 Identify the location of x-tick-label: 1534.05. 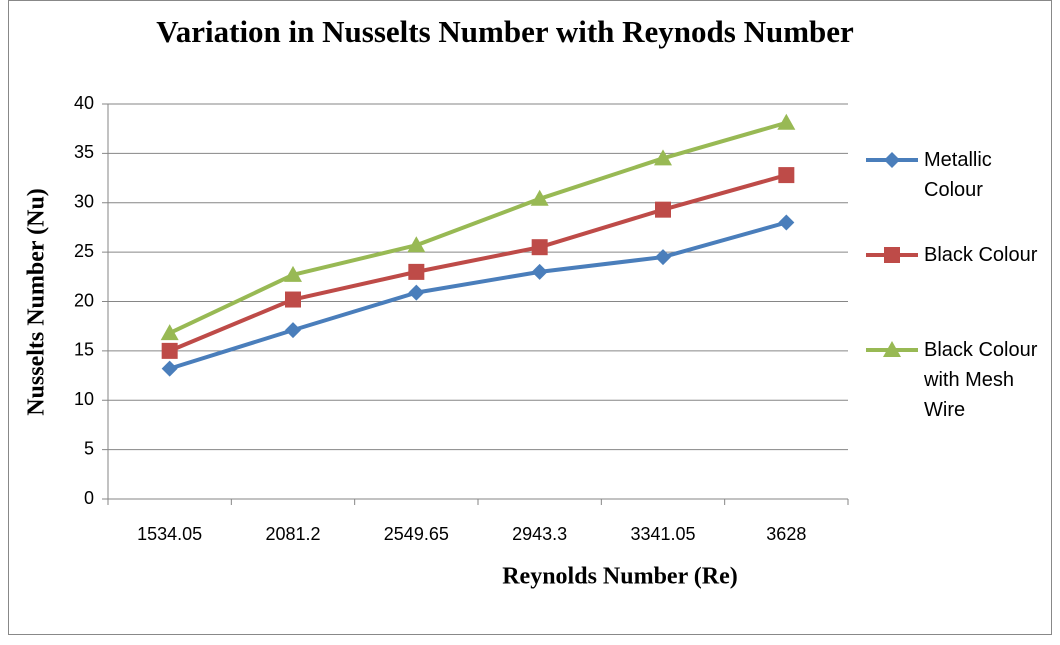
(169, 534).